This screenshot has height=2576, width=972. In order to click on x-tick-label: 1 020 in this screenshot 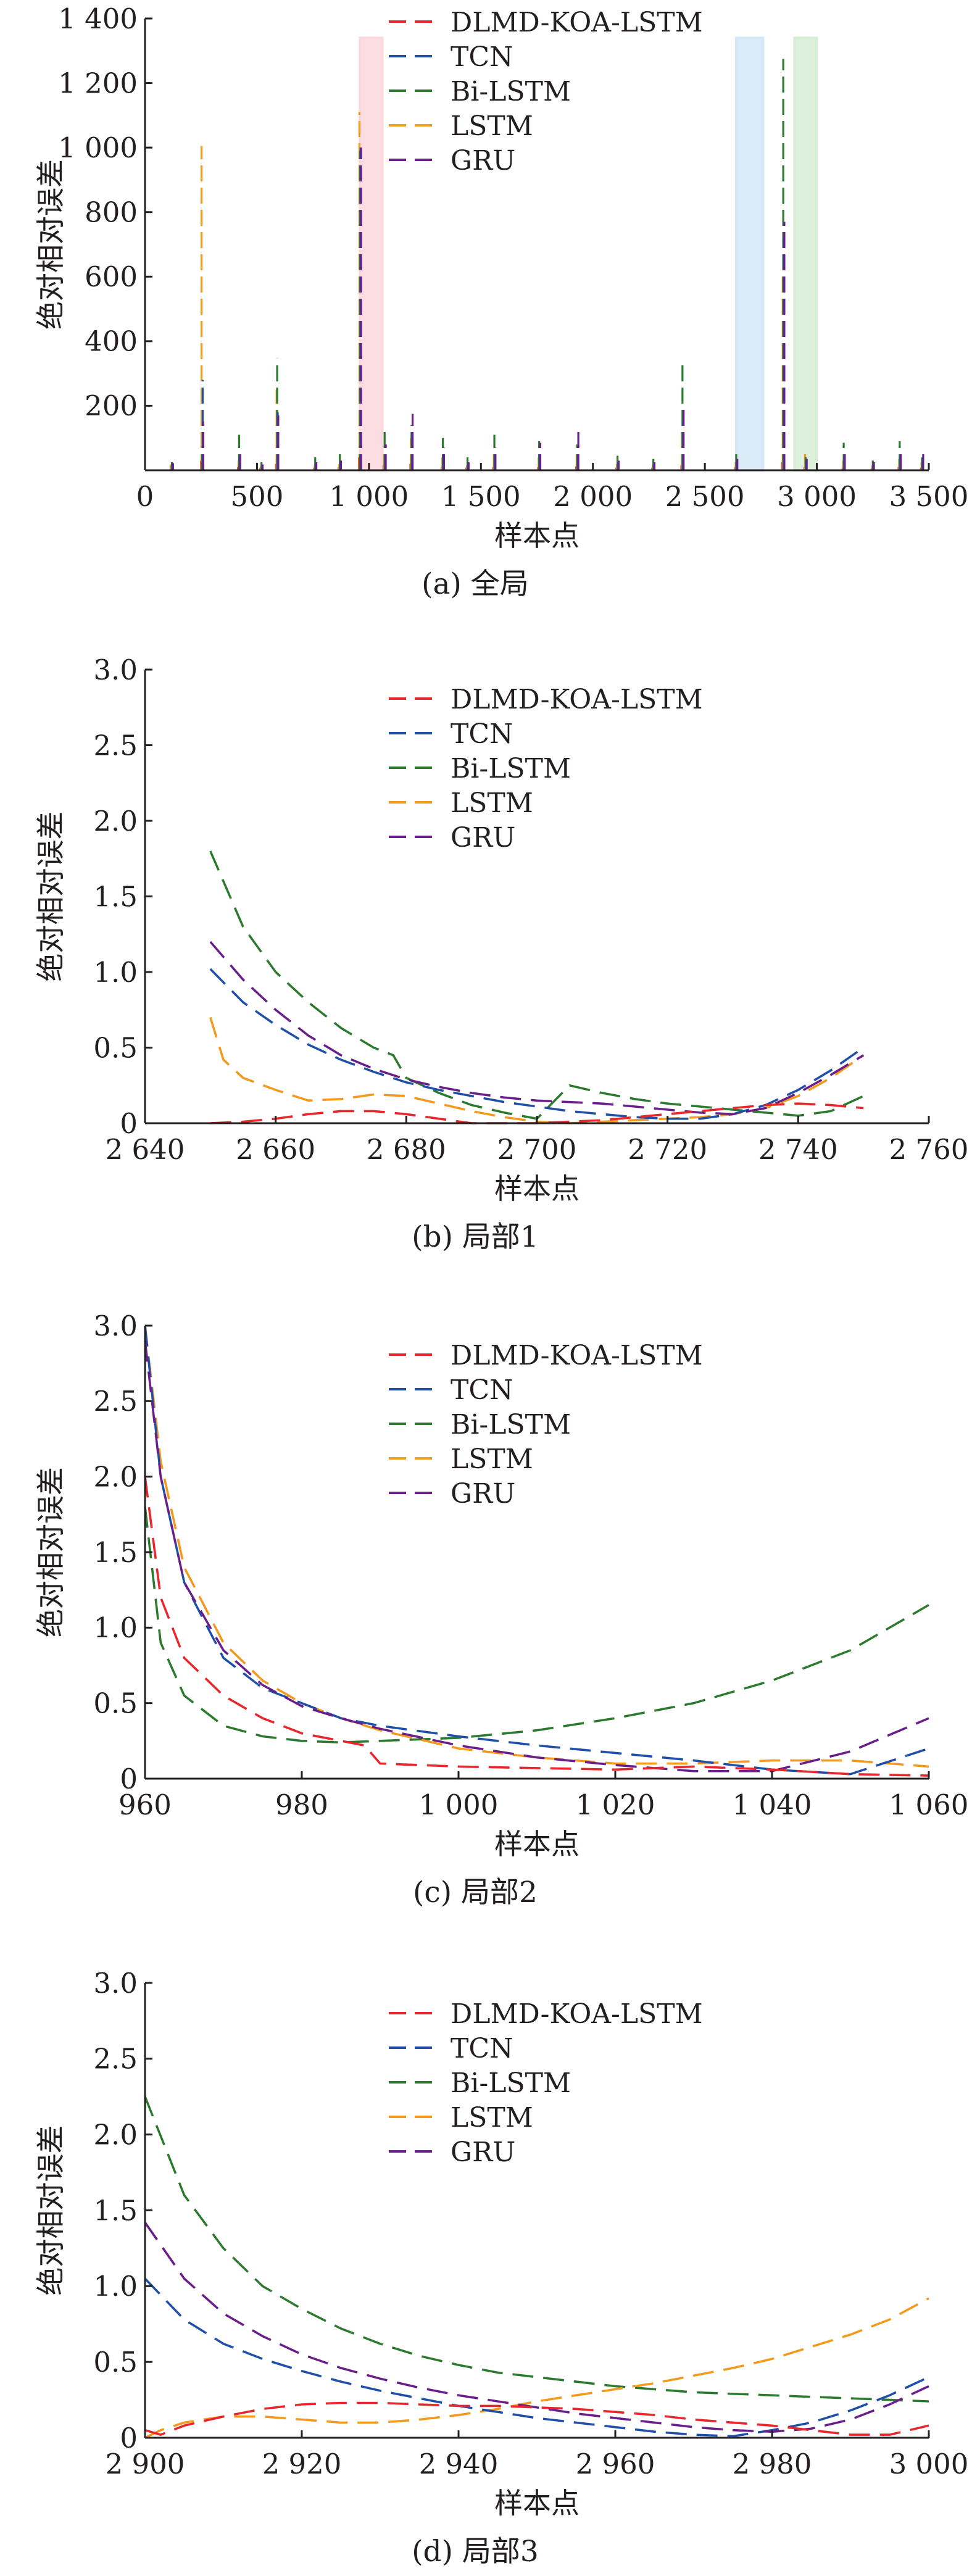, I will do `click(615, 1805)`.